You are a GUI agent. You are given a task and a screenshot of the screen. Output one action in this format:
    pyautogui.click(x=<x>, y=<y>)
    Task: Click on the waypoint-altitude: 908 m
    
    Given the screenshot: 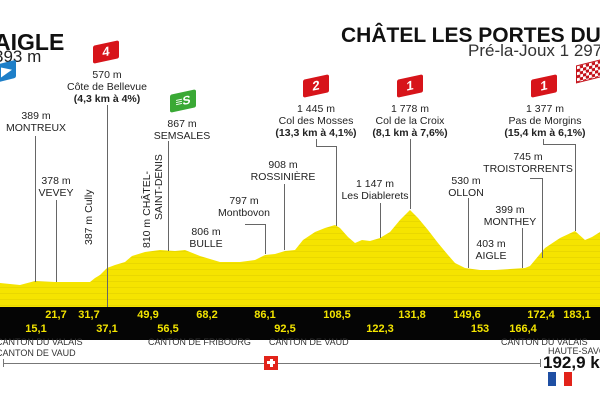 What is the action you would take?
    pyautogui.click(x=283, y=165)
    